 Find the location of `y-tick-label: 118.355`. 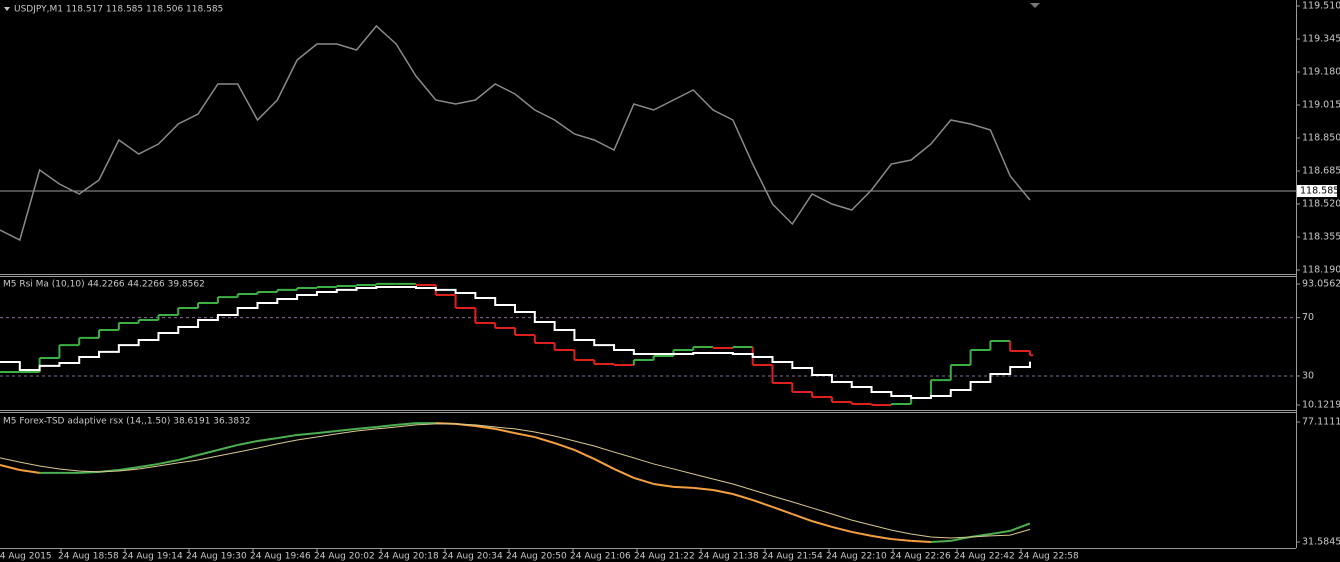

y-tick-label: 118.355 is located at coordinates (1321, 237).